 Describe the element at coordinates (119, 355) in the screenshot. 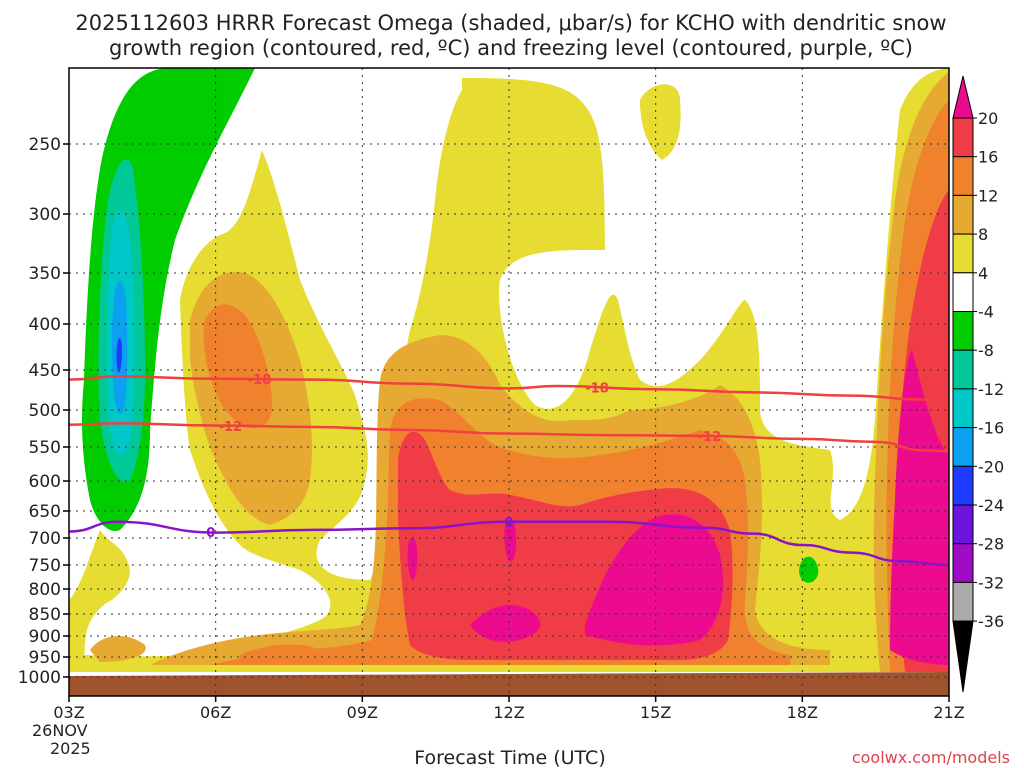

I see `omega-shade-minus20` at that location.